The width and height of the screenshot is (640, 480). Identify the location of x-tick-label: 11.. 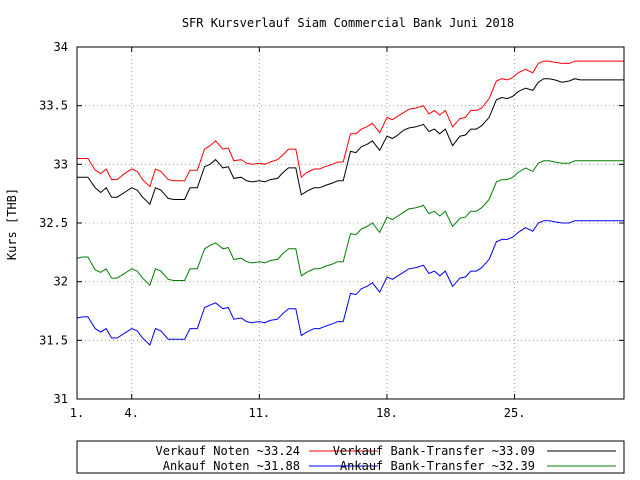
(259, 413).